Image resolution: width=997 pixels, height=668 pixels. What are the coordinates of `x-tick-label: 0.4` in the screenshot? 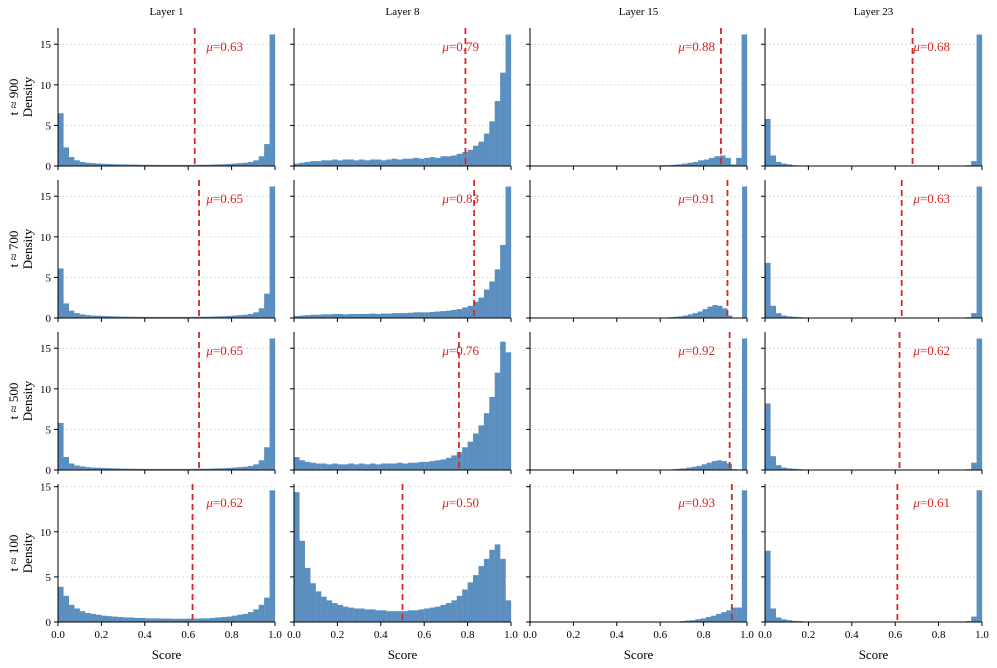 It's located at (617, 635).